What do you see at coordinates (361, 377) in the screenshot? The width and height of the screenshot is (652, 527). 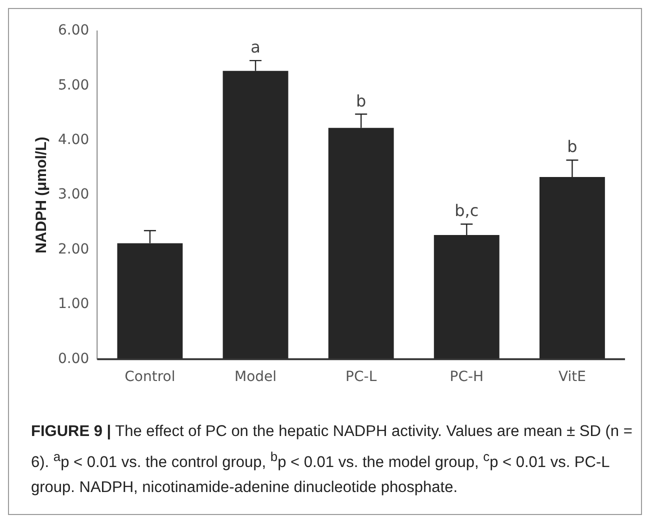 I see `x-tick-label: PC-L` at bounding box center [361, 377].